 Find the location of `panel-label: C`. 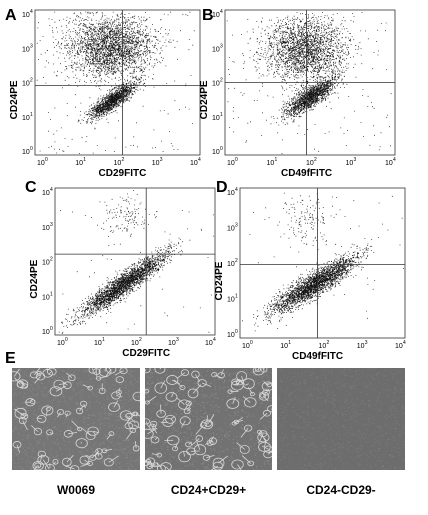

panel-label: C is located at coordinates (31, 187).